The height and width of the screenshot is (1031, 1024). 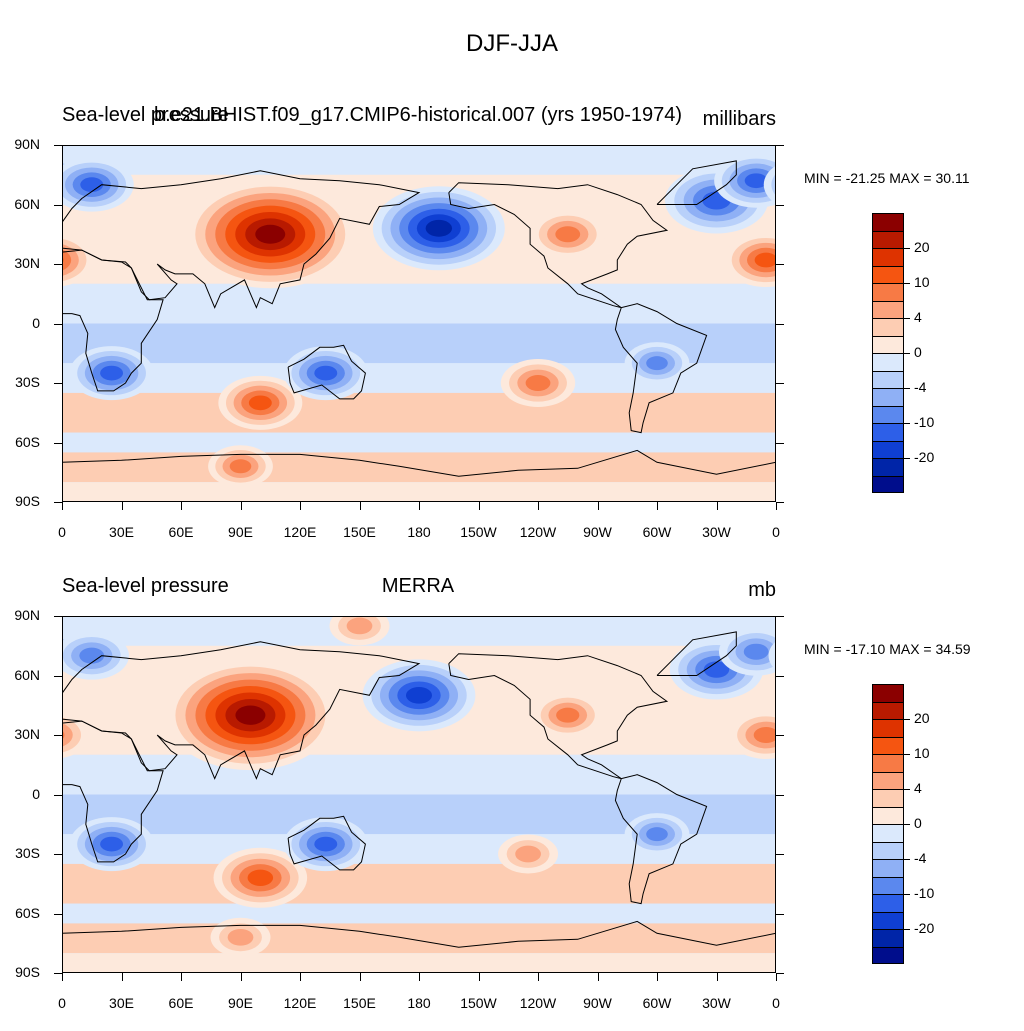 What do you see at coordinates (359, 631) in the screenshot?
I see `field-feature-arctic-high` at bounding box center [359, 631].